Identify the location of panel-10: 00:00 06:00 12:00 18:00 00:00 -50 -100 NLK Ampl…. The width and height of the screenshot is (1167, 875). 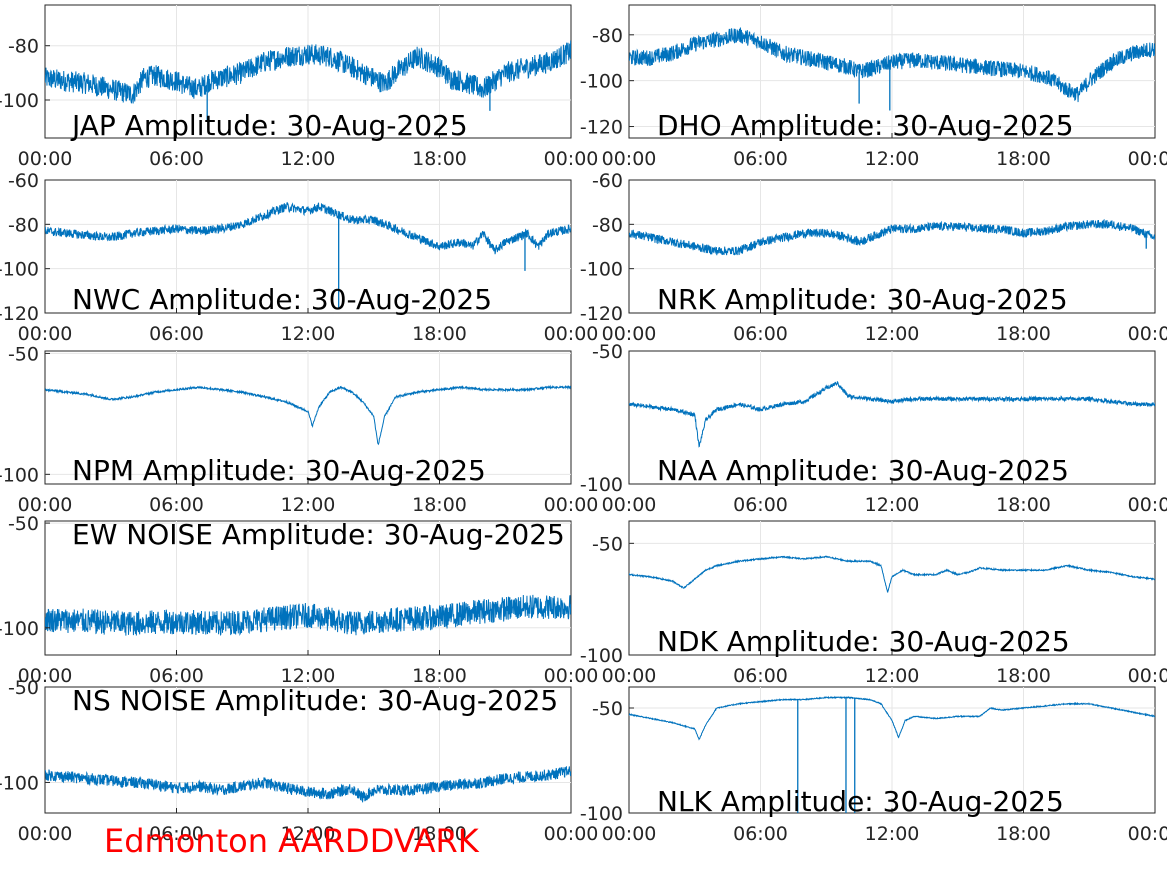
(873, 765).